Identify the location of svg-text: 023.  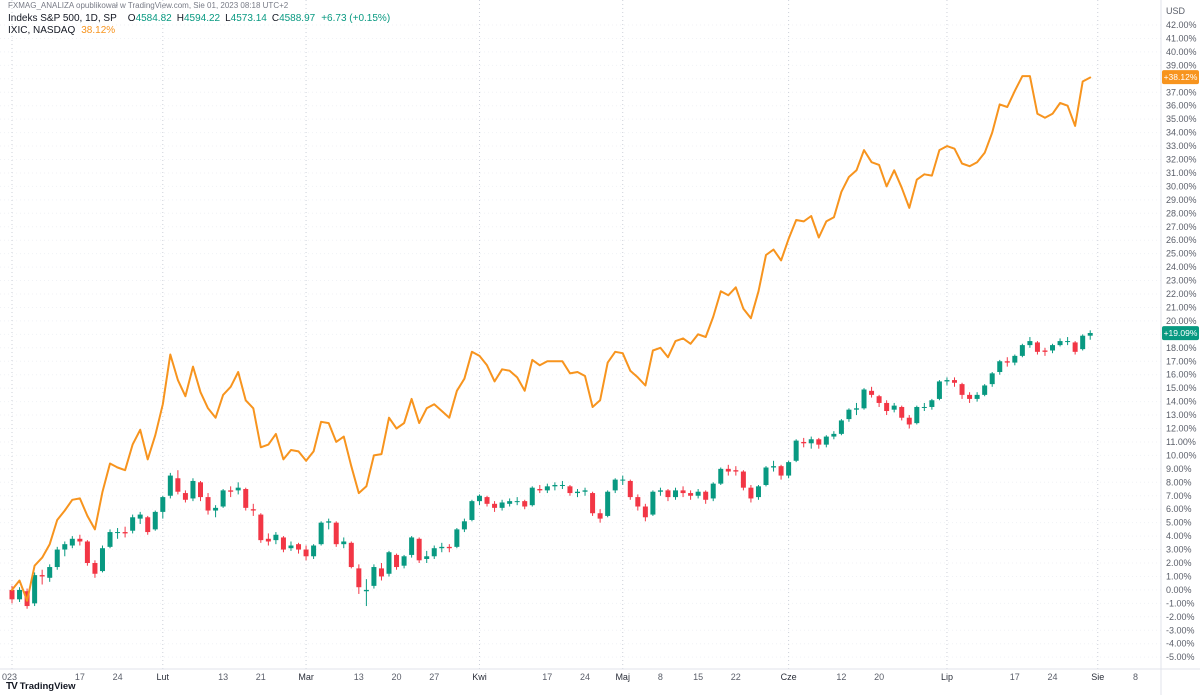
(9, 677).